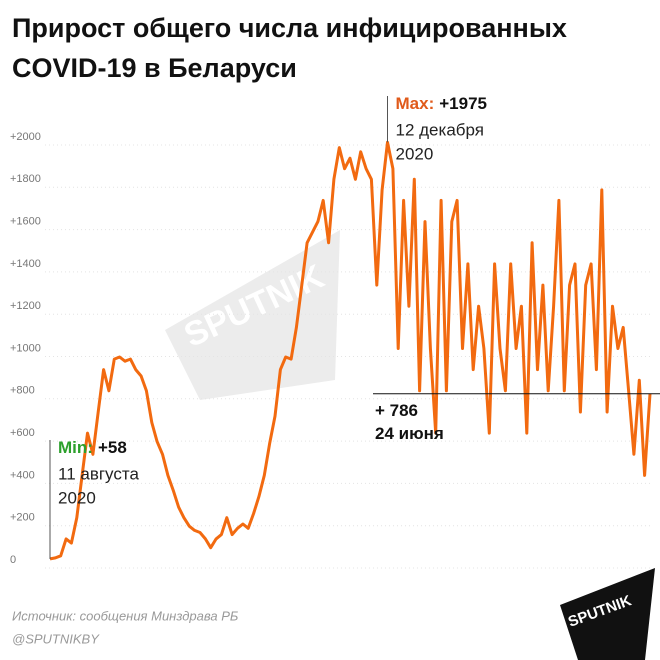 The height and width of the screenshot is (660, 660). I want to click on source: Источник: сообщения Минздрава РБ, so click(125, 615).